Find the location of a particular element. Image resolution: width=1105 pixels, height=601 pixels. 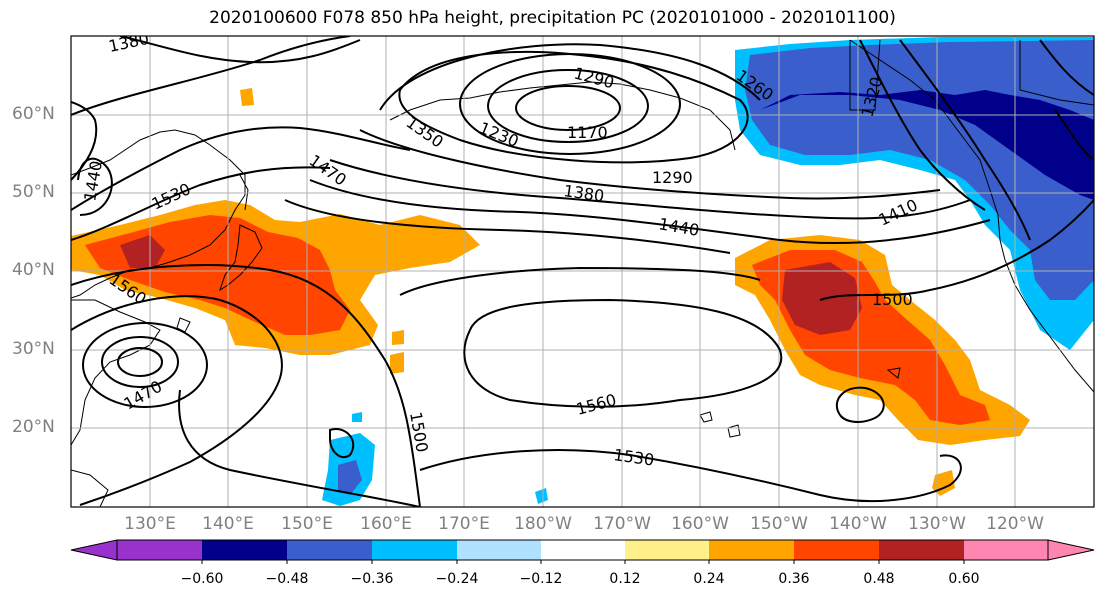

colorbar-tick-label: −0.36 is located at coordinates (372, 579).